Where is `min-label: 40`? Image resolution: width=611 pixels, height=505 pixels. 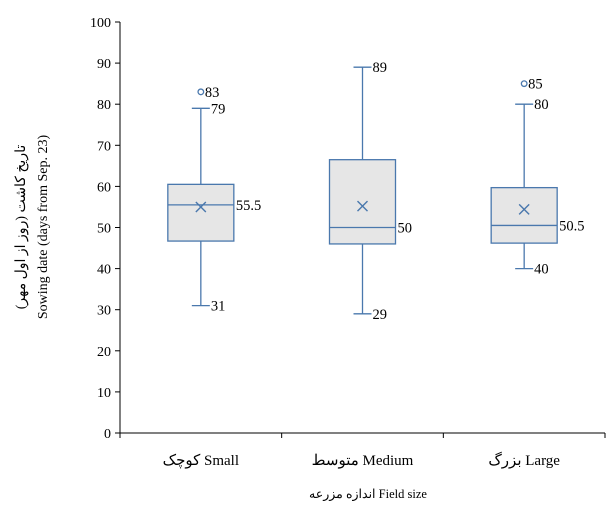
min-label: 40 is located at coordinates (541, 270).